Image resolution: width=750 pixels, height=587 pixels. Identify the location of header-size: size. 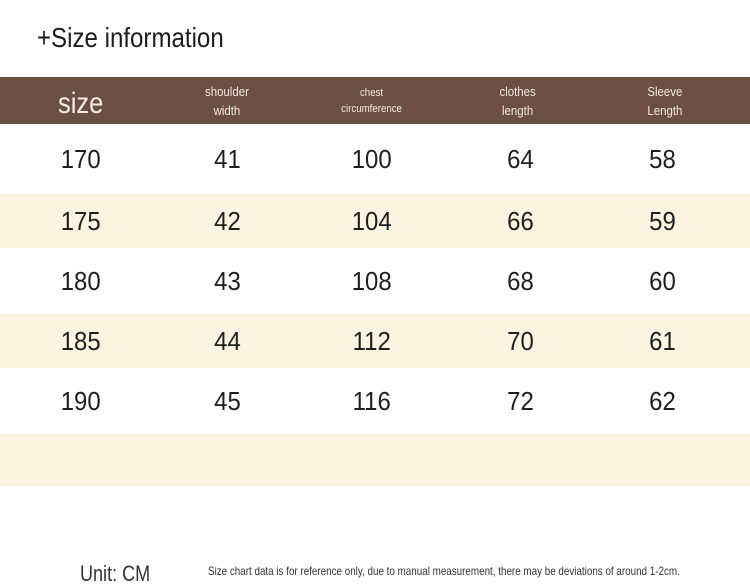
(81, 103).